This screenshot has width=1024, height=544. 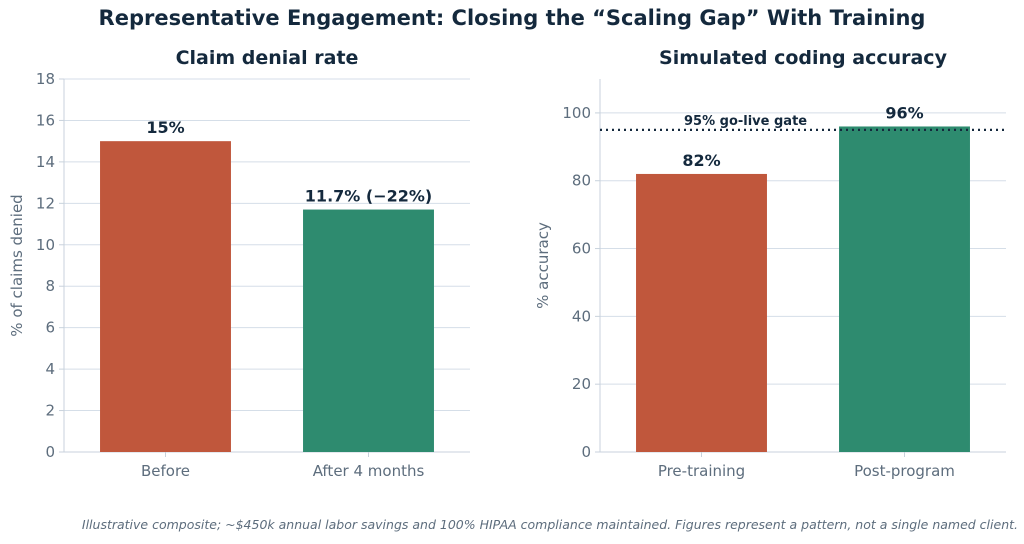 I want to click on panel1-bar-value-label: 11.7% (−22%), so click(x=368, y=196).